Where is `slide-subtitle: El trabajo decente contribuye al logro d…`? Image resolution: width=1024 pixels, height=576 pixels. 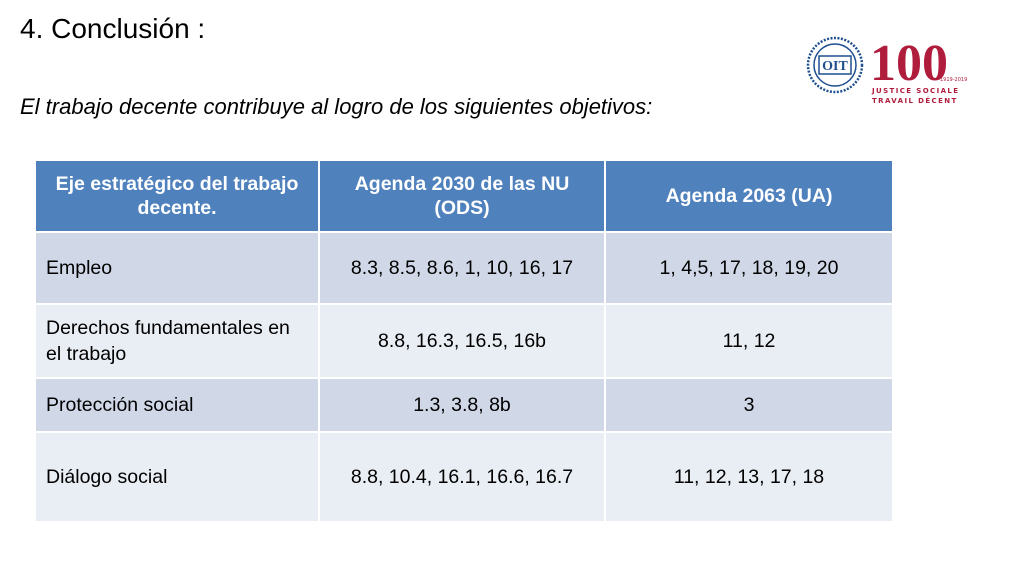 slide-subtitle: El trabajo decente contribuye al logro d… is located at coordinates (336, 106).